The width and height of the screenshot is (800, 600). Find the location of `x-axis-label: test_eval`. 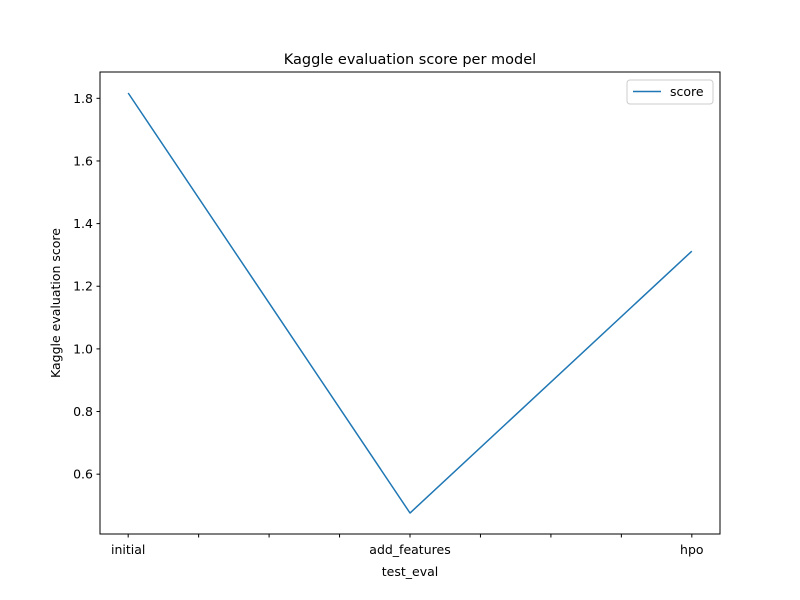

x-axis-label: test_eval is located at coordinates (410, 571).